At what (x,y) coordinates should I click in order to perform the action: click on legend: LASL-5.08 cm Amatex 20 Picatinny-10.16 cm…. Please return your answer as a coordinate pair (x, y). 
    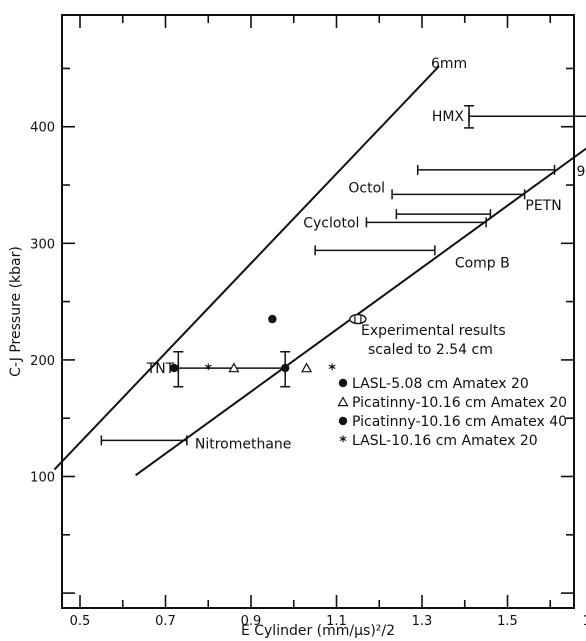
    Looking at the image, I should click on (452, 413).